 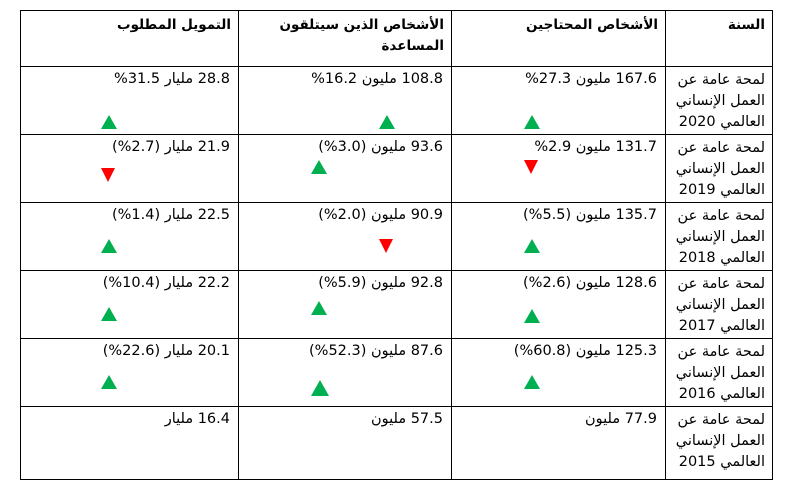 What do you see at coordinates (558, 372) in the screenshot?
I see `need-cell: 125.3 مليون (60.8%)` at bounding box center [558, 372].